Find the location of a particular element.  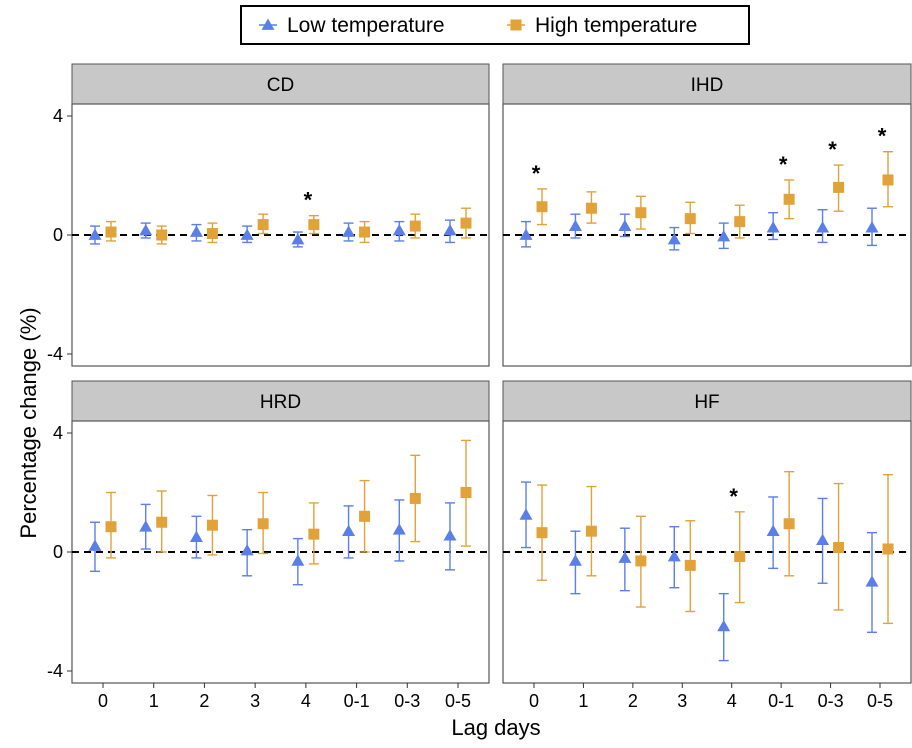

legend: Low temperature High temperature is located at coordinates (495, 25).